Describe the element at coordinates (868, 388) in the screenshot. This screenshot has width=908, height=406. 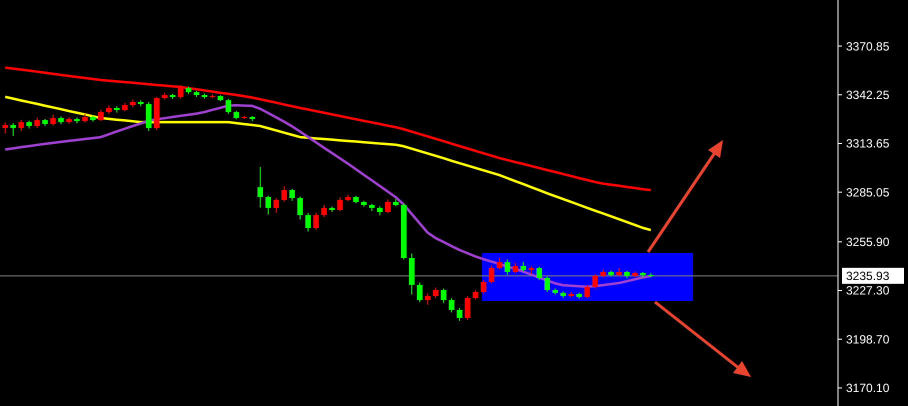
I see `y-tick-label: 3170.10` at that location.